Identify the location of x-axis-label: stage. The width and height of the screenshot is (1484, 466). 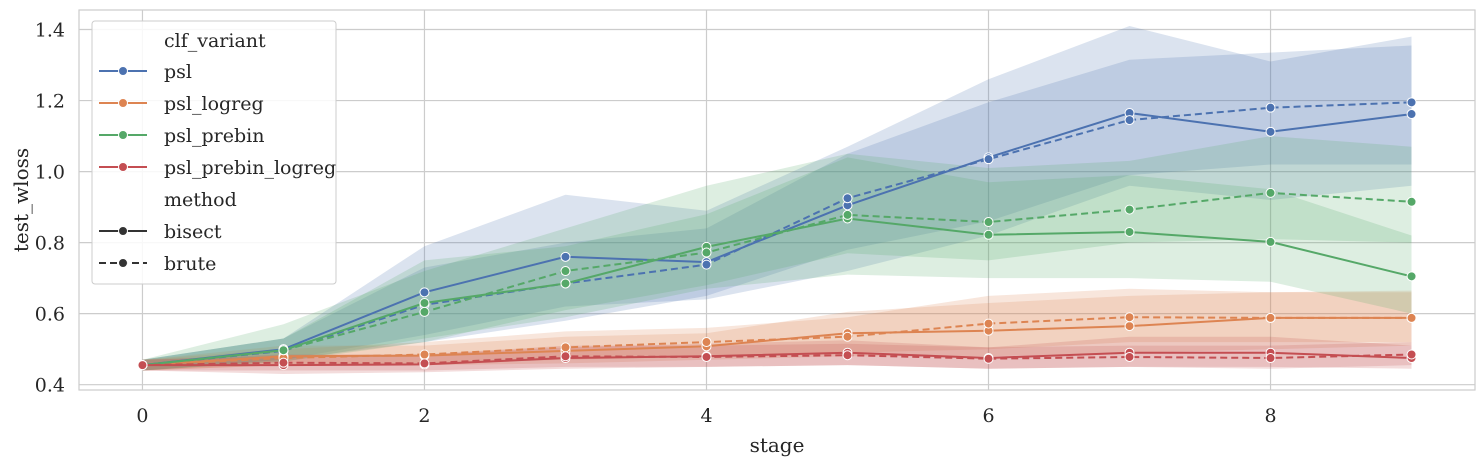
(777, 445).